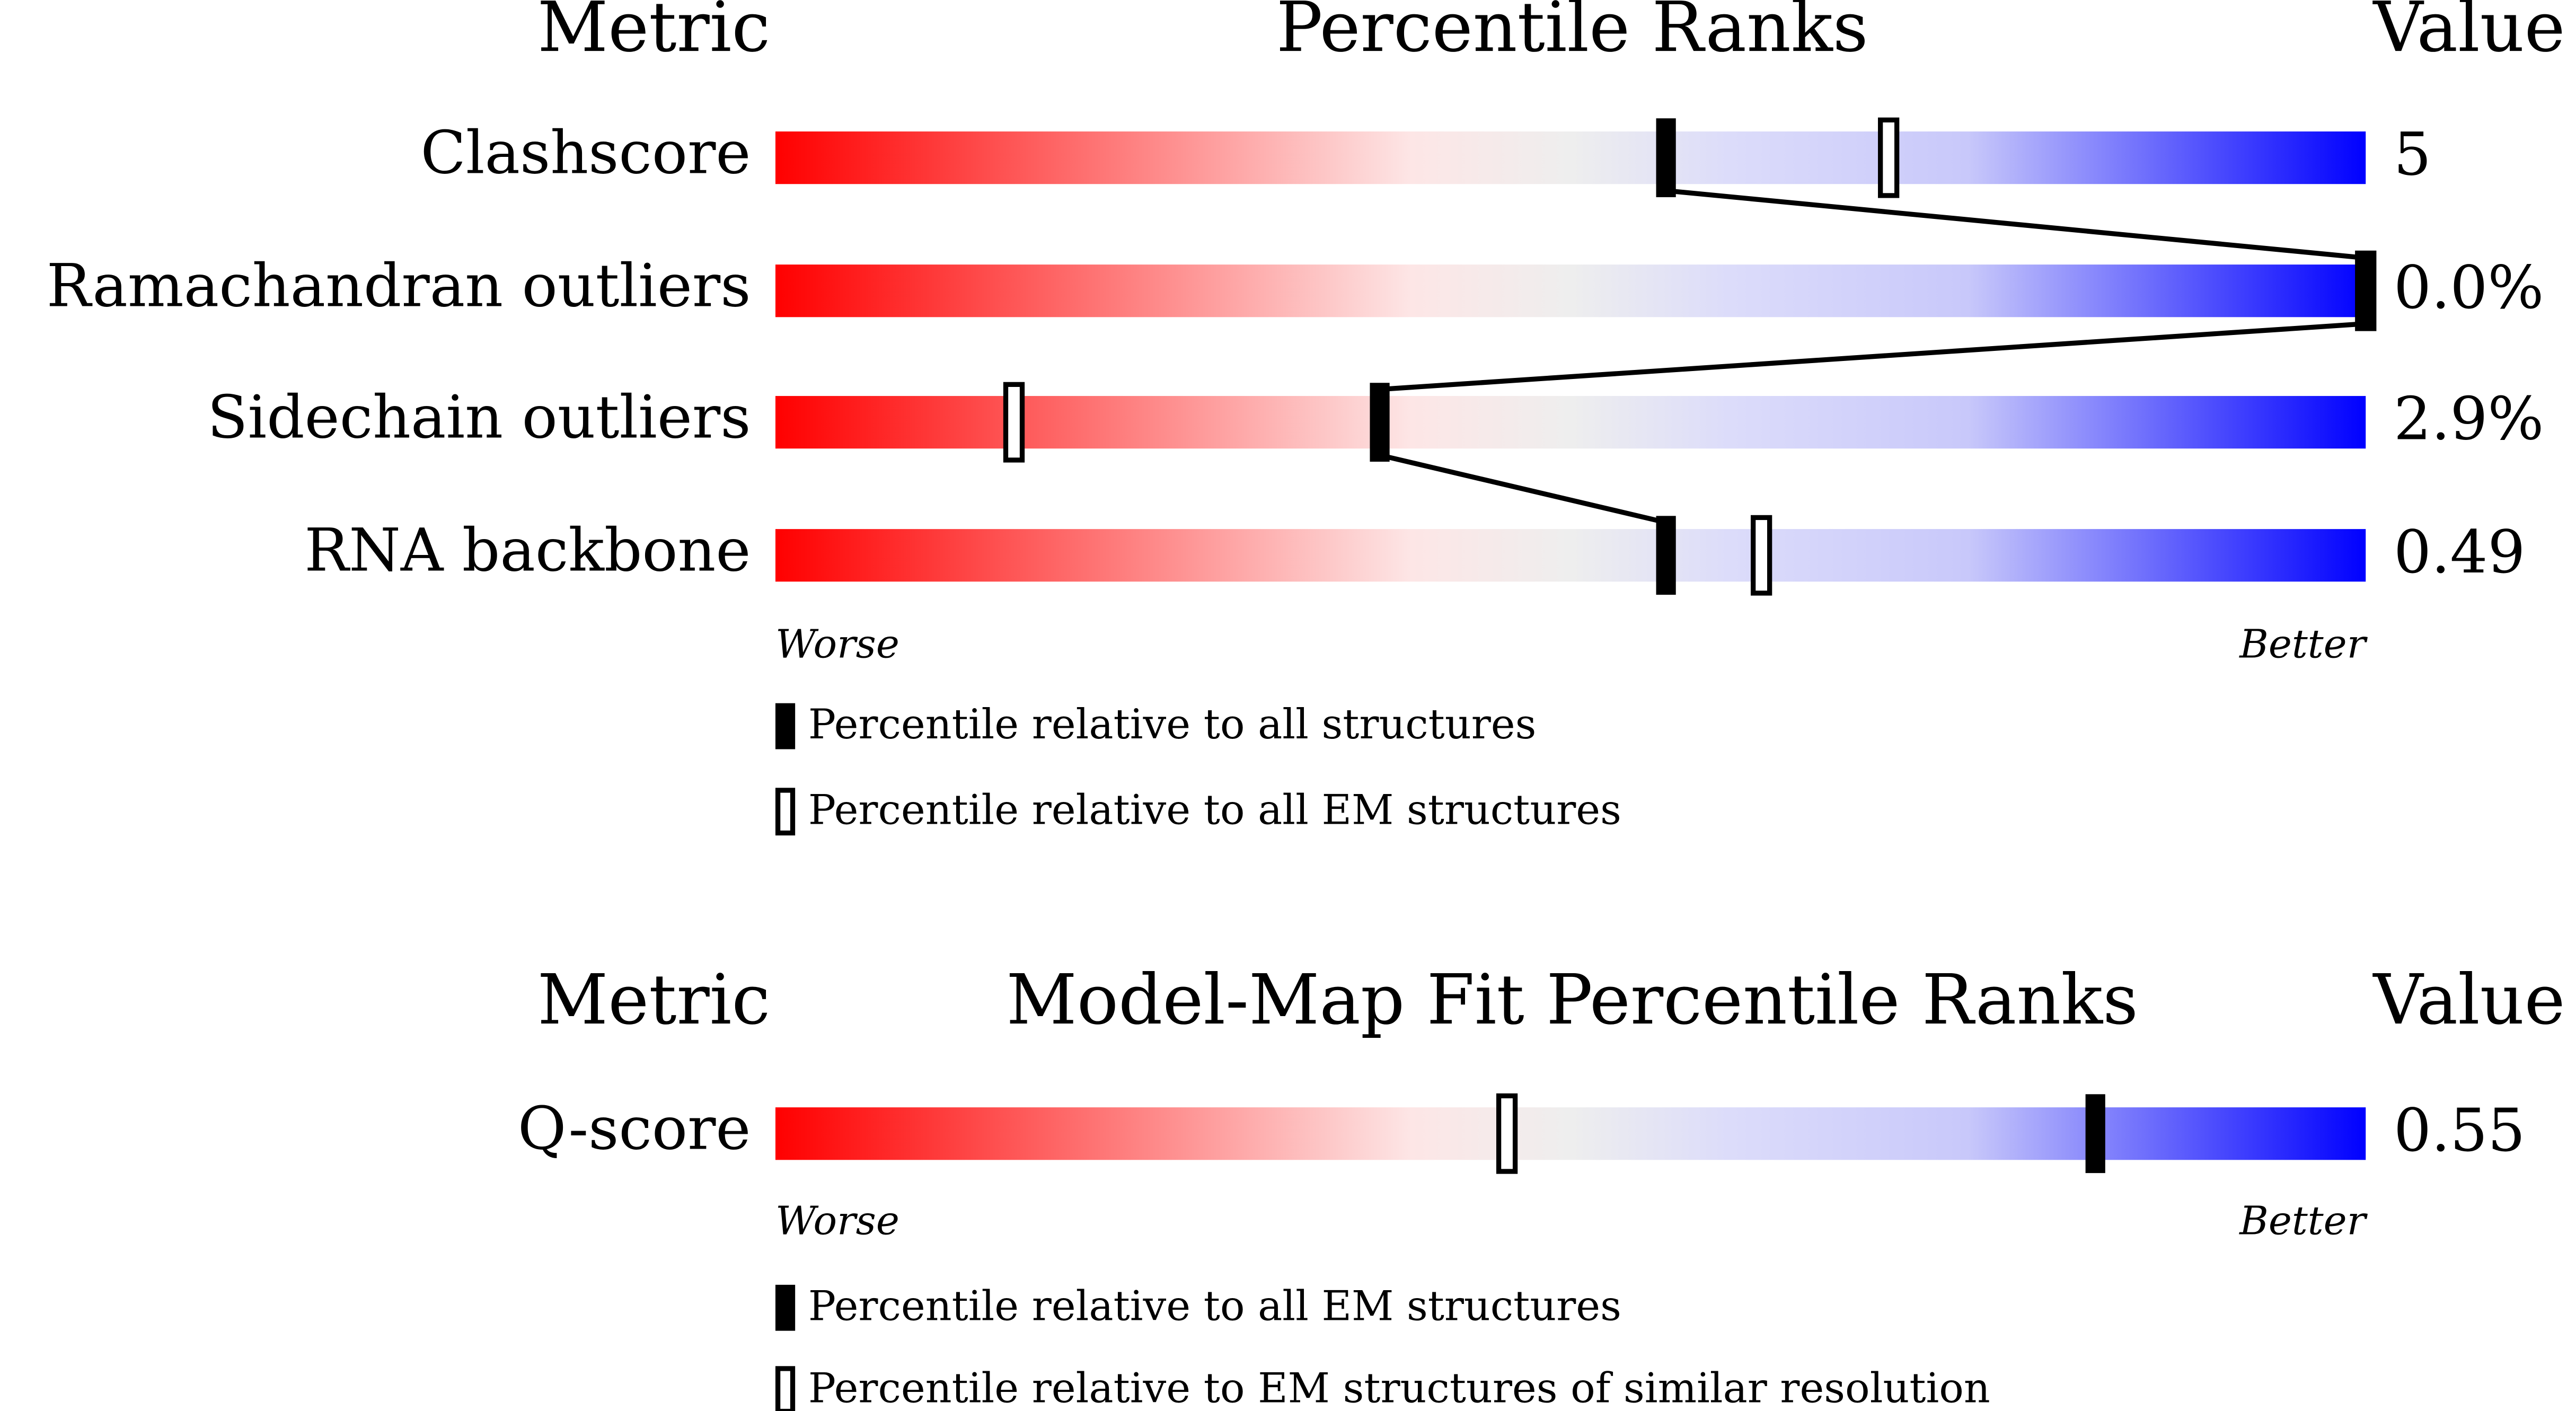 Image resolution: width=2576 pixels, height=1411 pixels. I want to click on legend-filled-text: Percentile relative to all EM structures, so click(1214, 1306).